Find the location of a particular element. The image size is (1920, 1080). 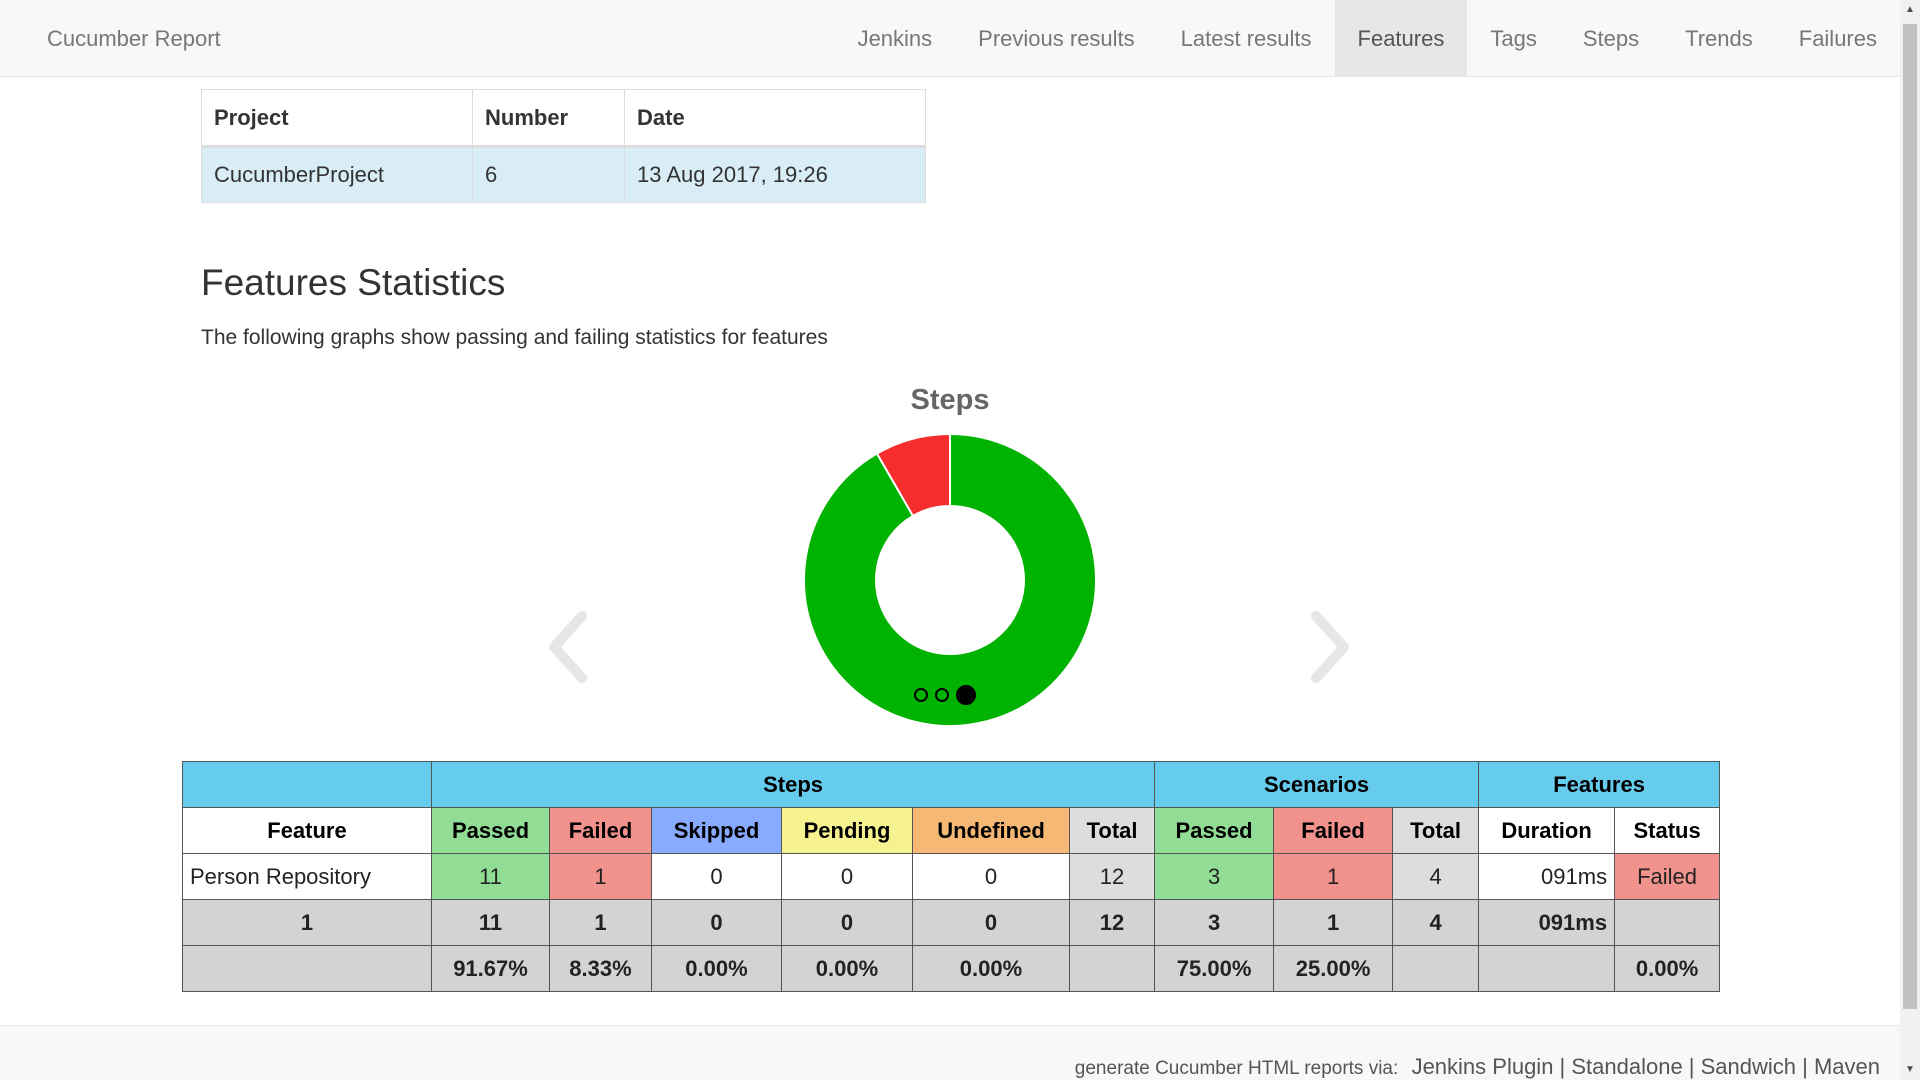

slice-passed is located at coordinates (950, 579).